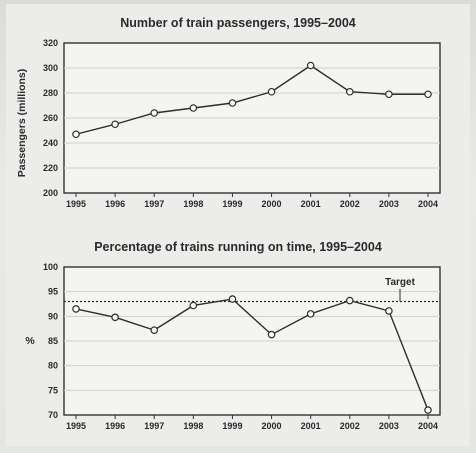 This screenshot has width=476, height=453. I want to click on target-label: Target, so click(400, 282).